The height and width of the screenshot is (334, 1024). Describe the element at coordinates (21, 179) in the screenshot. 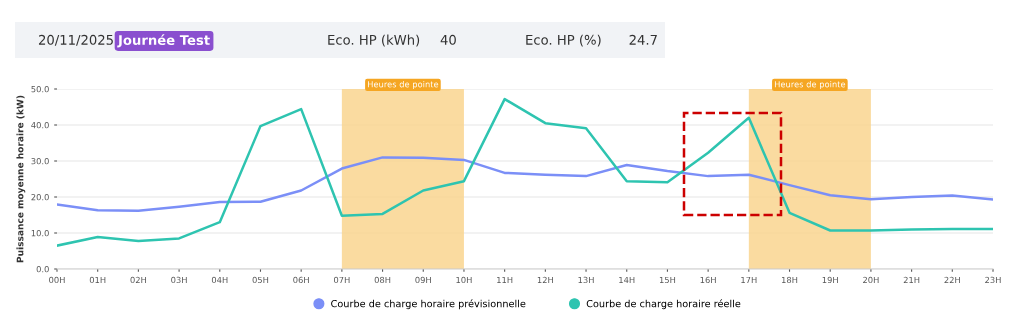

I see `y-axis-title: Puissance moyenne horaire (kW)` at that location.